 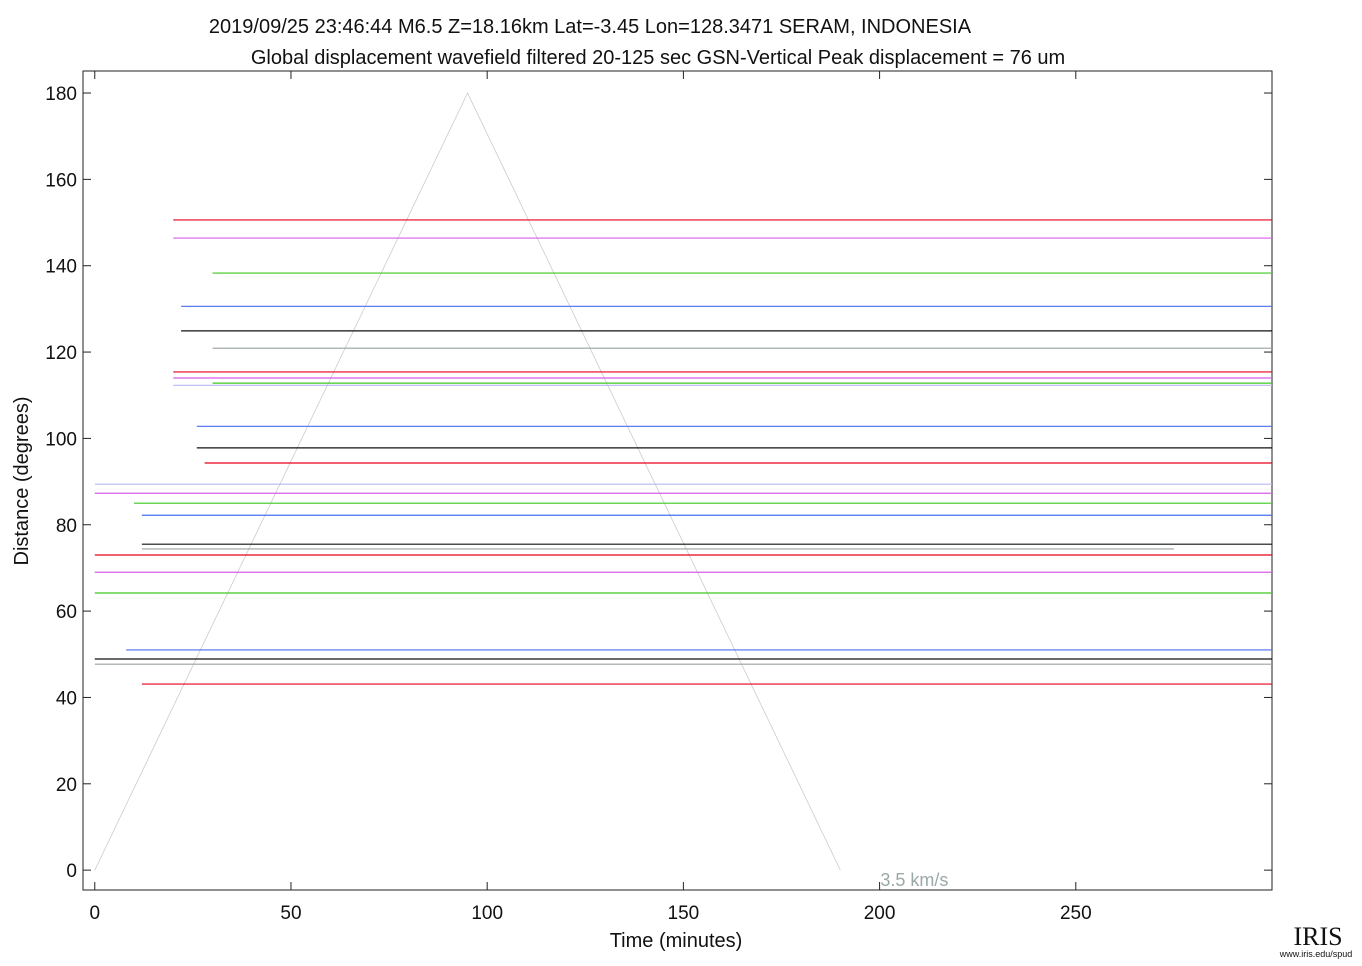 I want to click on x-tick-label: 0, so click(x=94, y=913).